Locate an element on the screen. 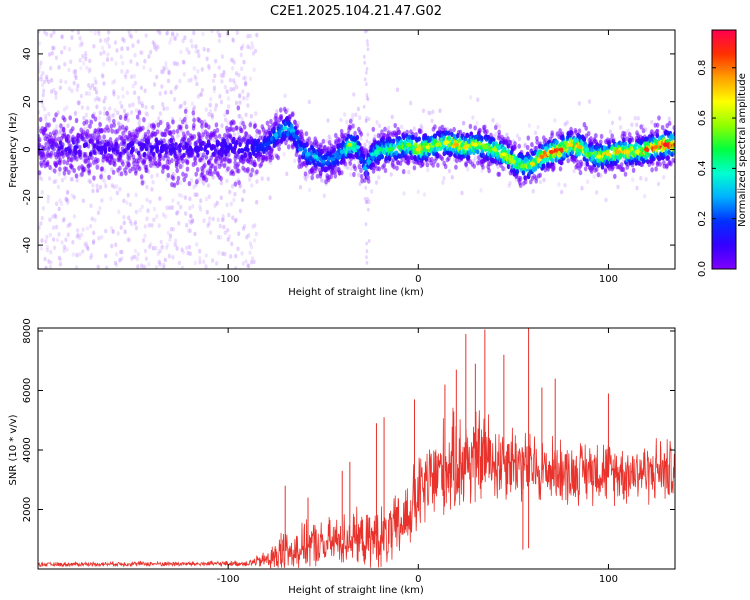  colorbar-tick-label: 0.6 is located at coordinates (702, 118).